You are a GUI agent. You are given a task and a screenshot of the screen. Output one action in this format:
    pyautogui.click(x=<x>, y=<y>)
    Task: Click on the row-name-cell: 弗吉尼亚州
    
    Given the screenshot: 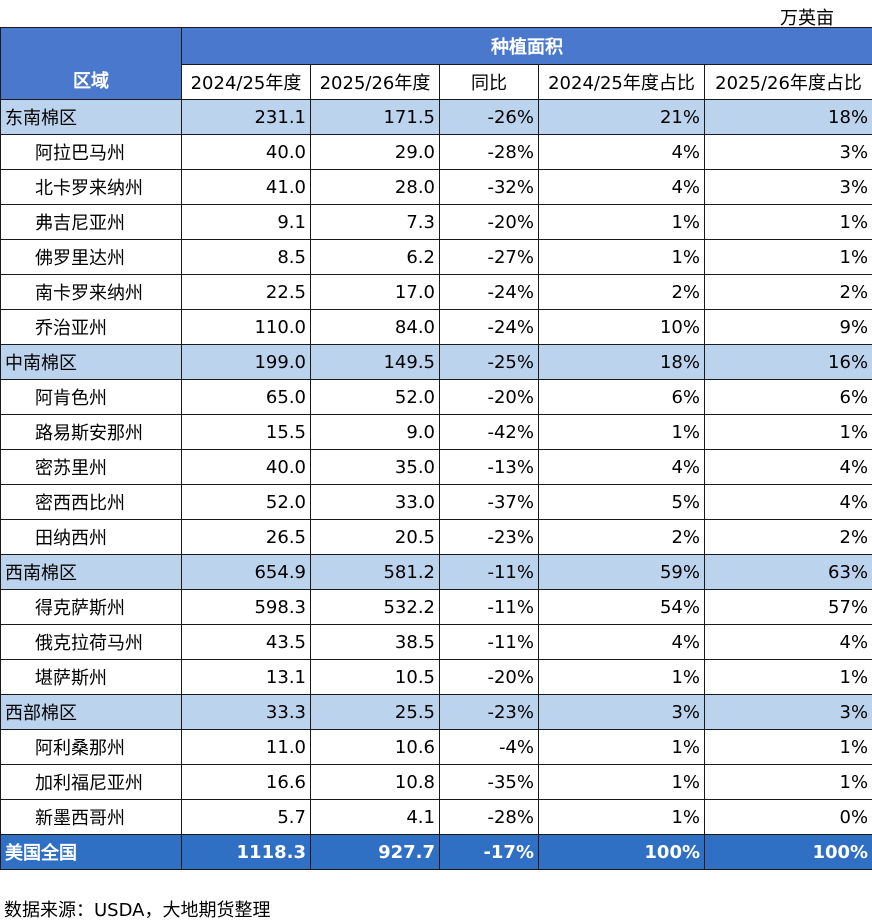 What is the action you would take?
    pyautogui.click(x=91, y=222)
    